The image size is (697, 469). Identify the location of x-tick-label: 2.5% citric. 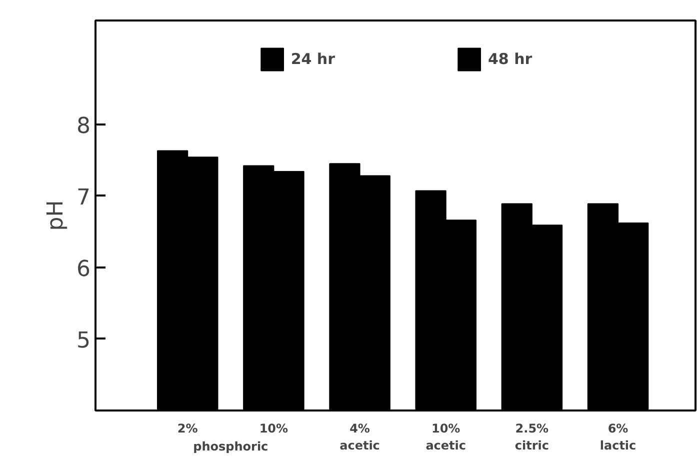
(531, 437).